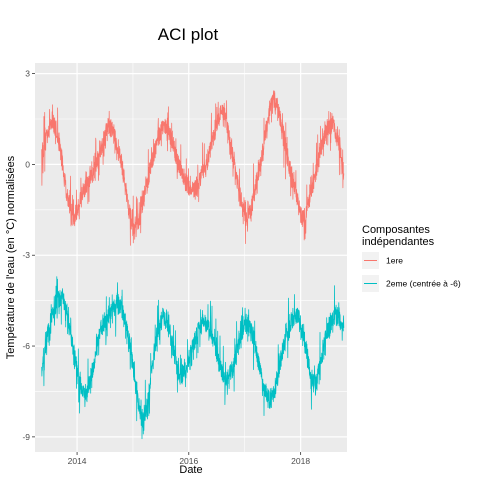 The height and width of the screenshot is (480, 480). Describe the element at coordinates (300, 461) in the screenshot. I see `x-tick-label: 2018` at that location.